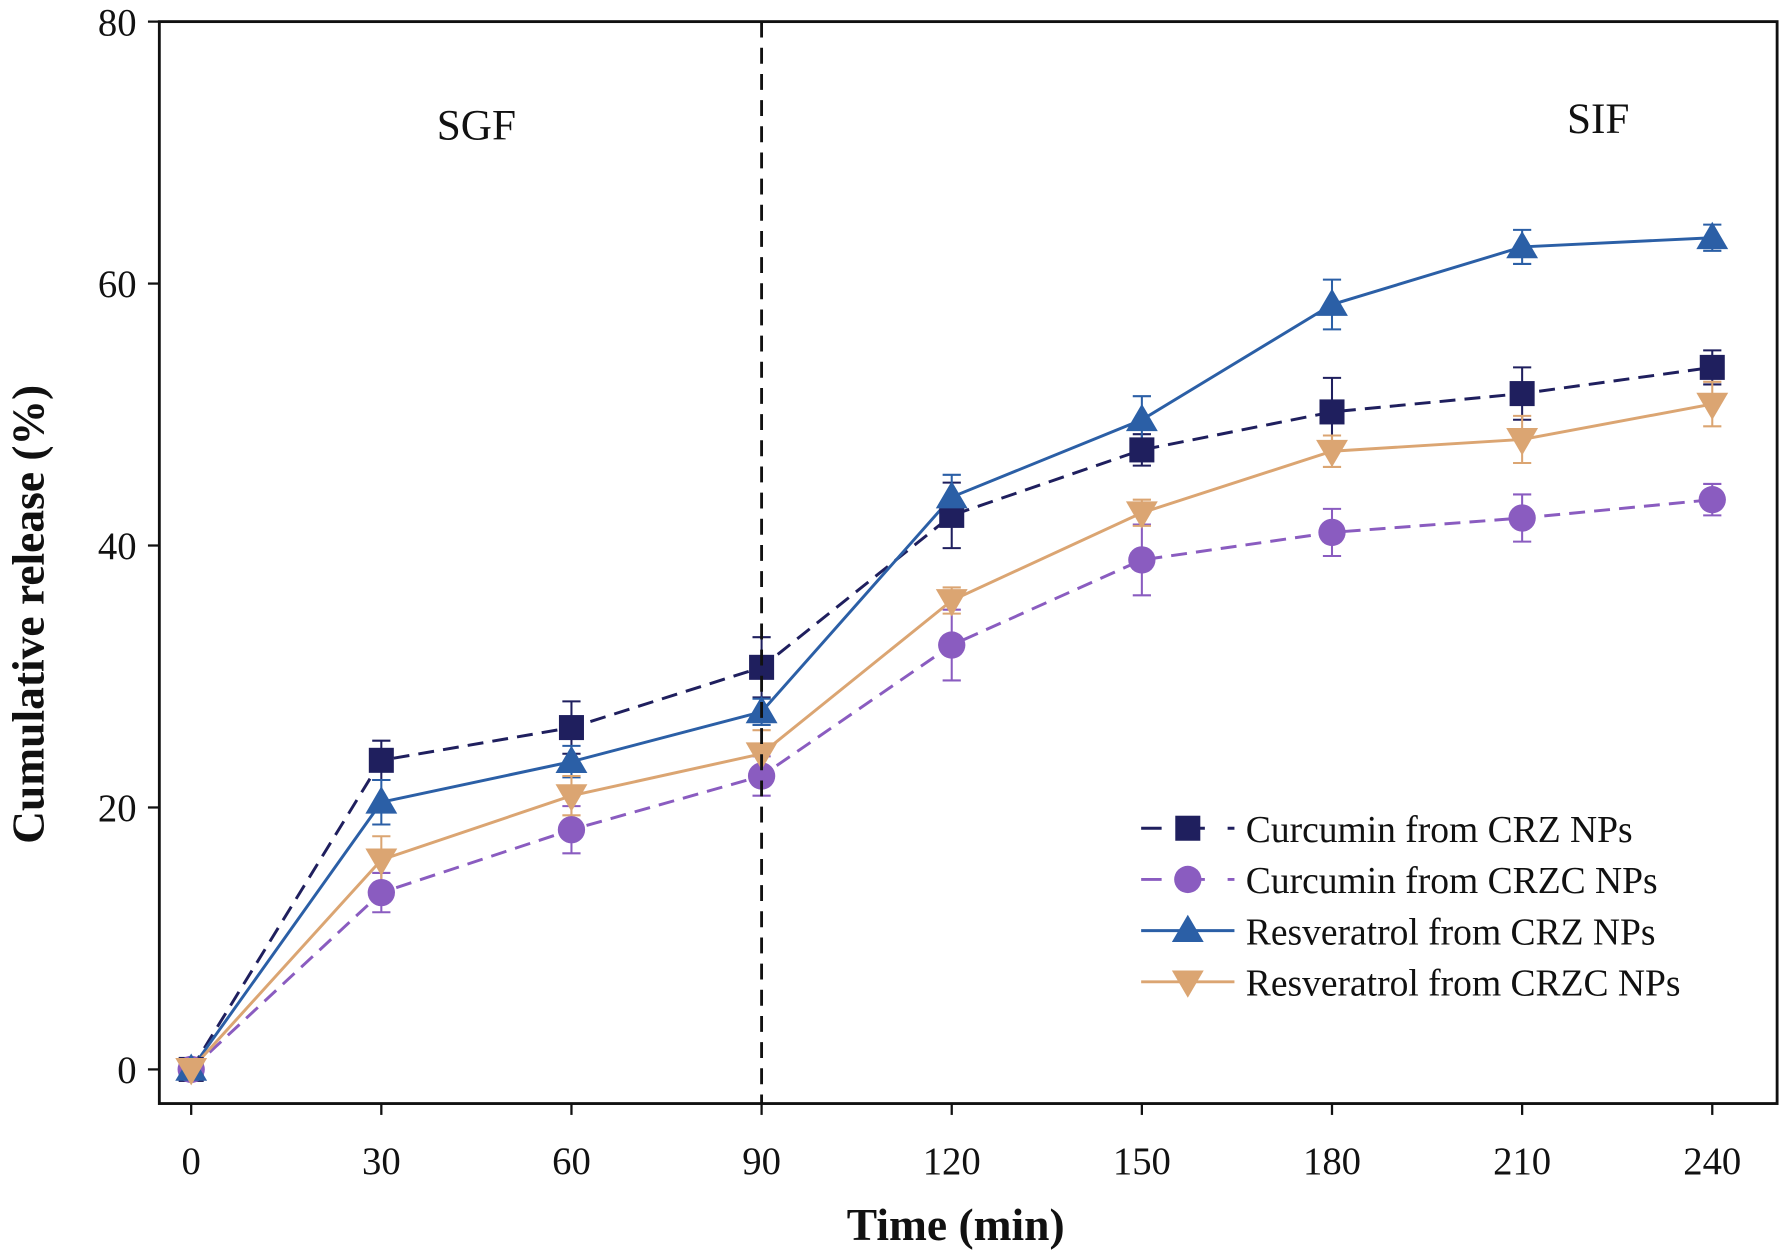  Describe the element at coordinates (381, 1162) in the screenshot. I see `x-tick-label: 30` at that location.